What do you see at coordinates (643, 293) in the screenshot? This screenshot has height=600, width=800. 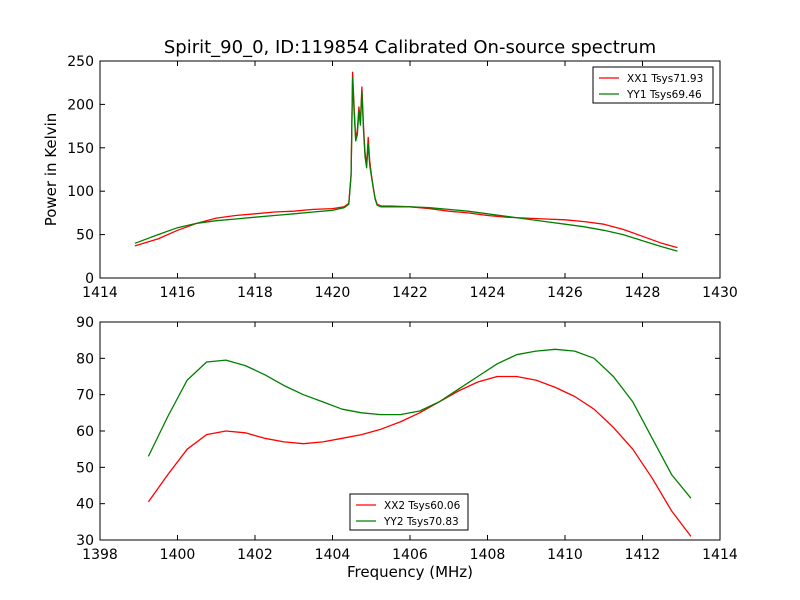 I see `x-tick-label-1-7: 1428` at bounding box center [643, 293].